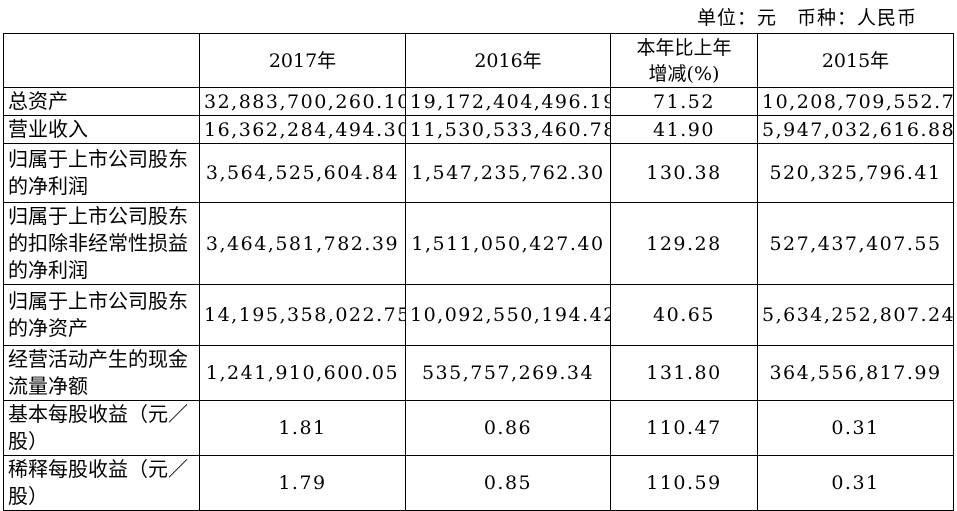  I want to click on cell-value: 5,634,252,807.24, so click(855, 315).